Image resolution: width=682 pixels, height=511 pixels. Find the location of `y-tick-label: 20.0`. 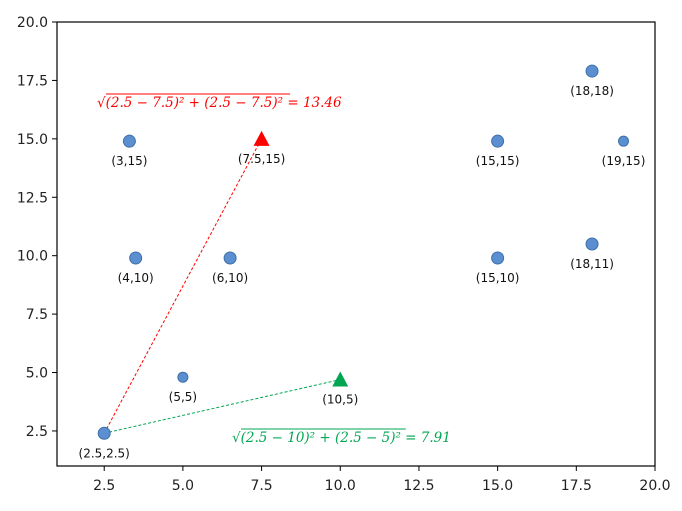

y-tick-label: 20.0 is located at coordinates (32, 23).